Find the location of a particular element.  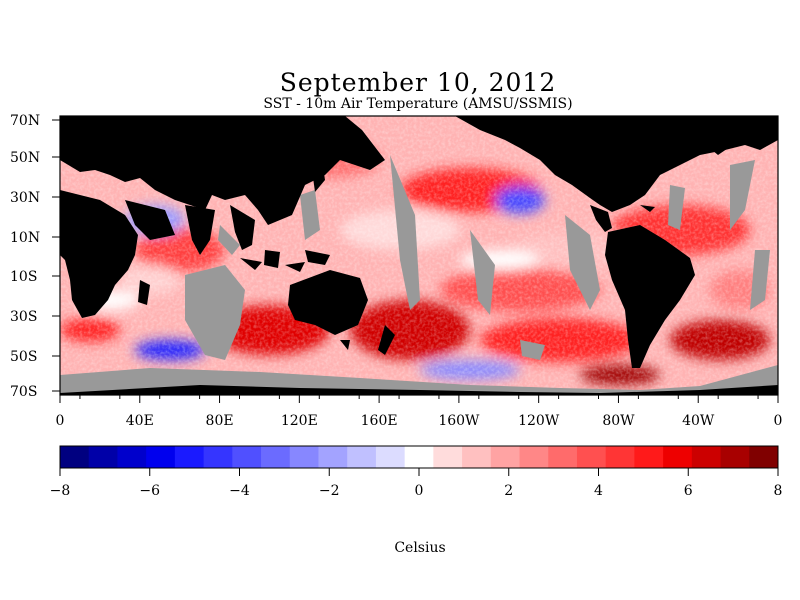

latitude-label: 30S is located at coordinates (23, 317).